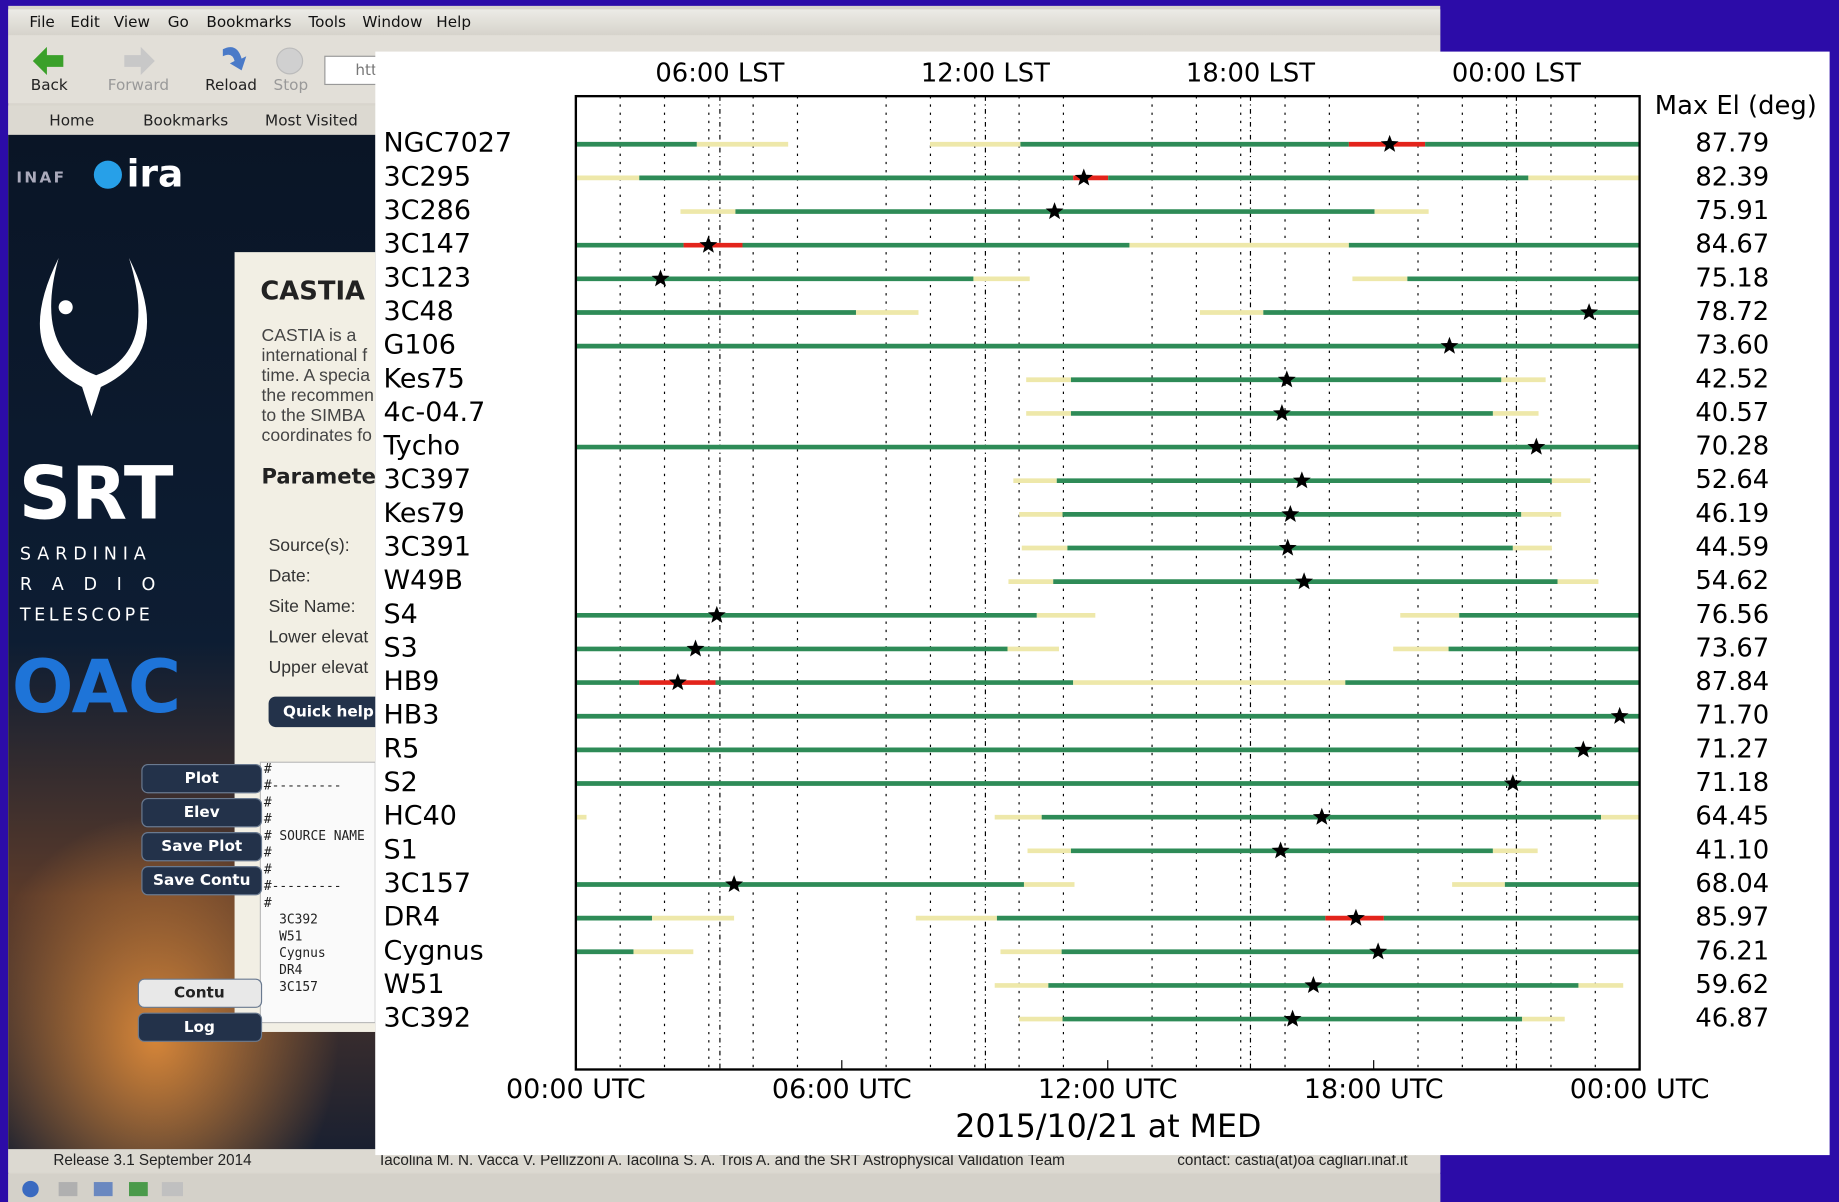 Image resolution: width=1839 pixels, height=1202 pixels. Describe the element at coordinates (312, 606) in the screenshot. I see `field-label: Site Name:` at that location.